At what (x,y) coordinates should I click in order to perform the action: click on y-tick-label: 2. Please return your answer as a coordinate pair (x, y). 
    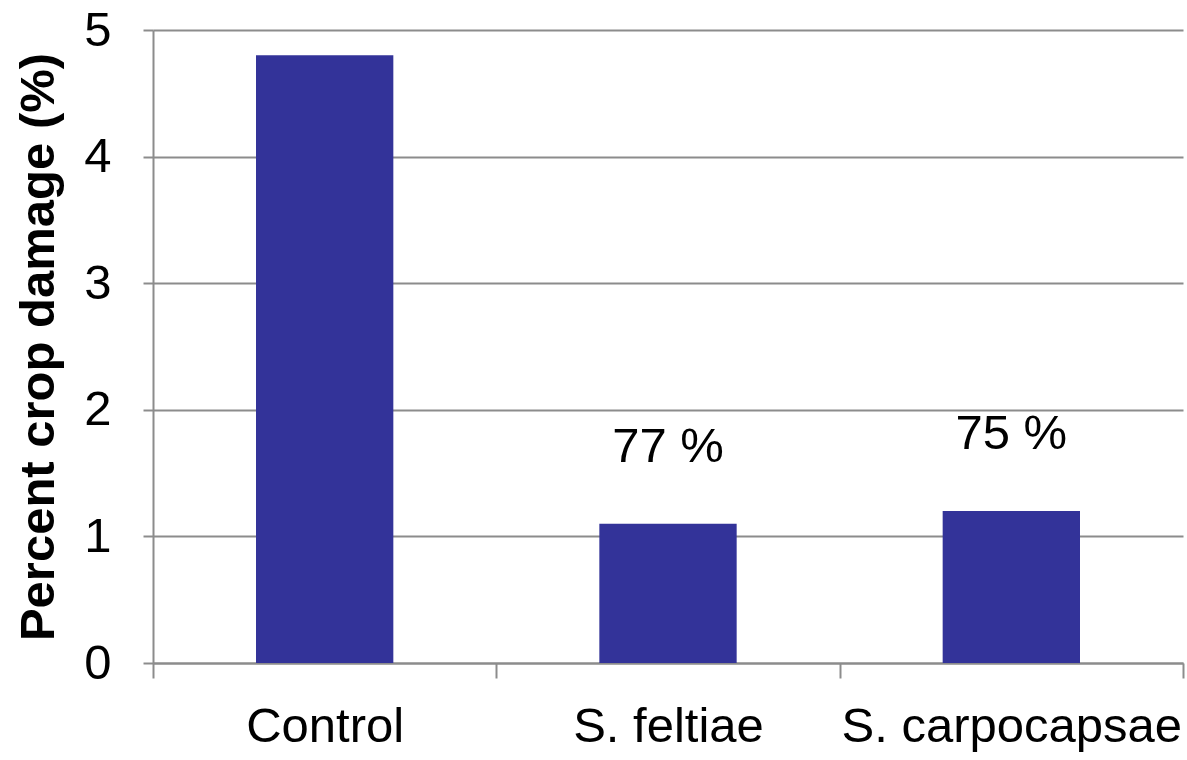
    Looking at the image, I should click on (98, 408).